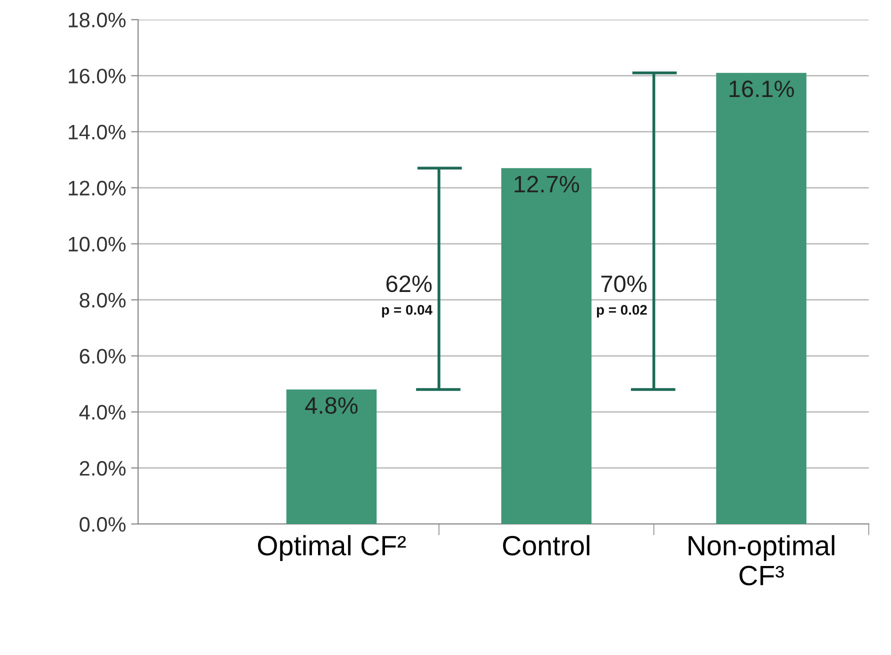  I want to click on x-tick-label: Optimal CF², so click(332, 548).